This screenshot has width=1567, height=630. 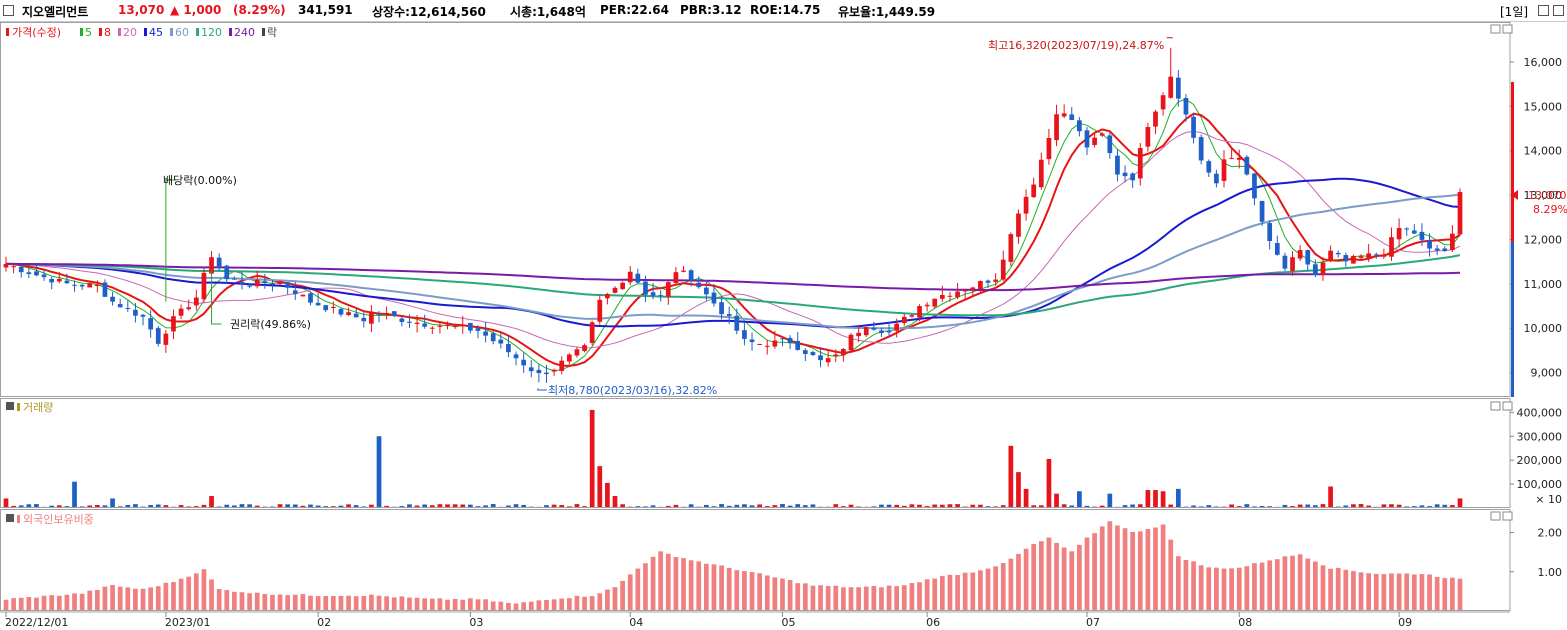 What do you see at coordinates (1495, 29) in the screenshot?
I see `price-panel-restore-icon` at bounding box center [1495, 29].